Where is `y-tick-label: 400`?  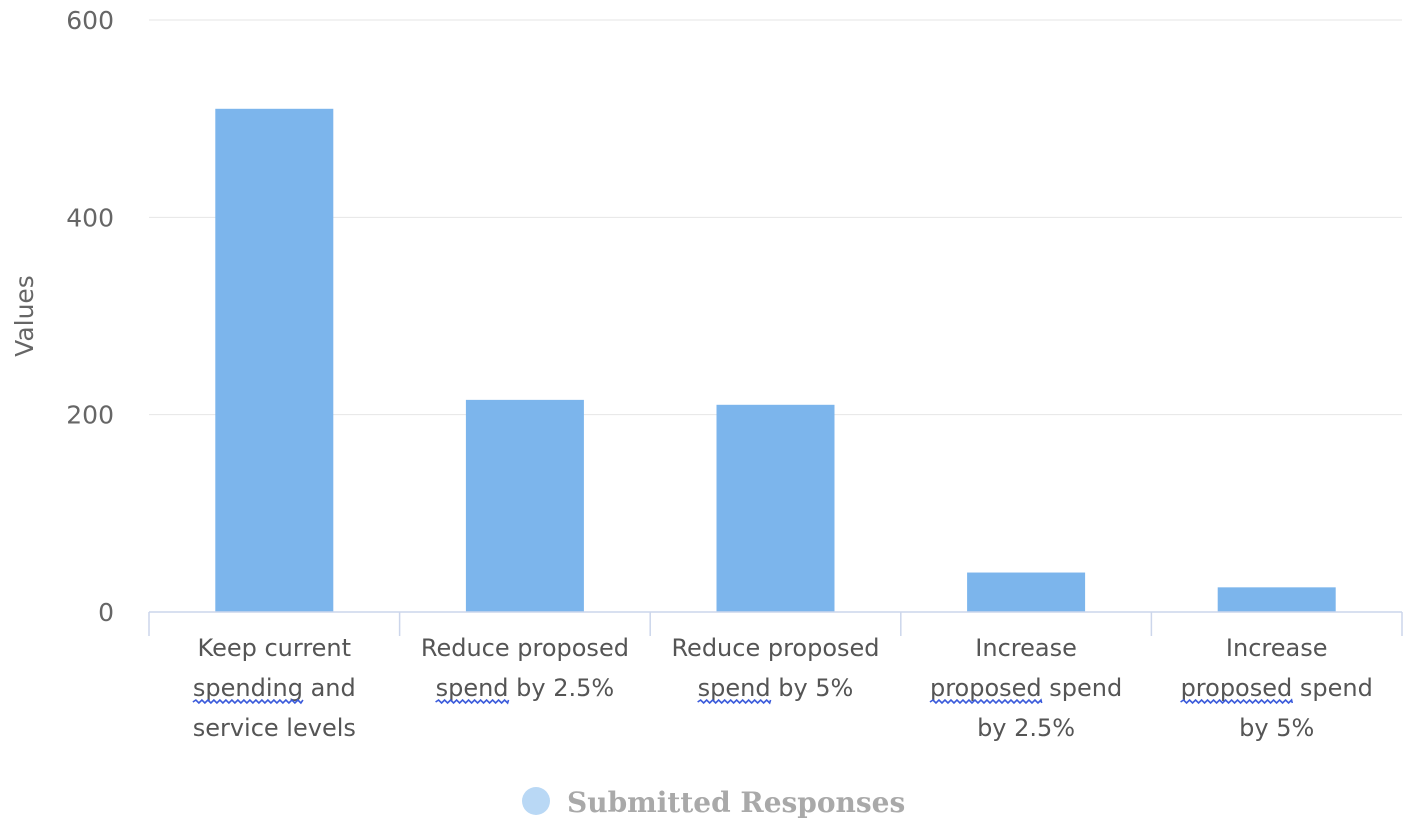 y-tick-label: 400 is located at coordinates (90, 217).